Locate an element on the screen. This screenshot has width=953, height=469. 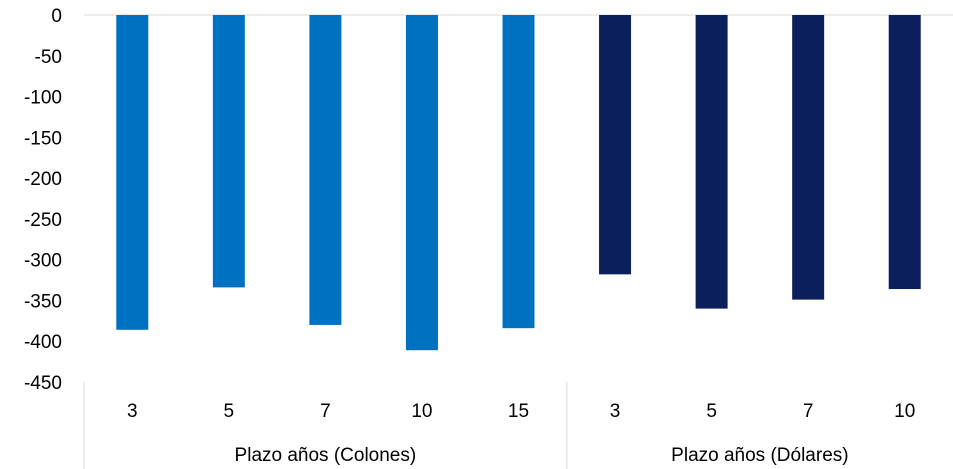
y-tick-label: -50 is located at coordinates (48, 57).